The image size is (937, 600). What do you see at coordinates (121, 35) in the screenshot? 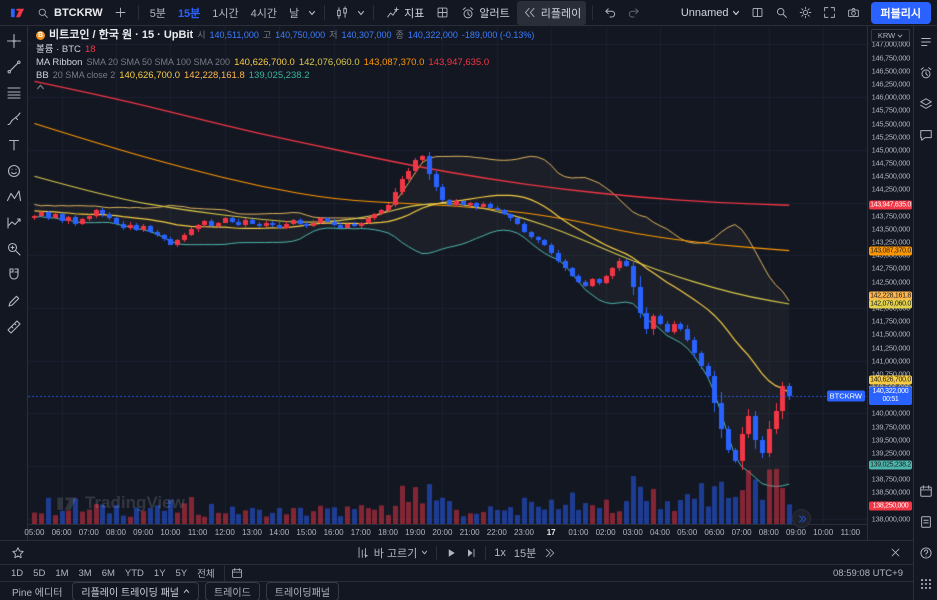
I see `symbol-title: 비트코인 / 한국 원 · 15 · UpBit` at bounding box center [121, 35].